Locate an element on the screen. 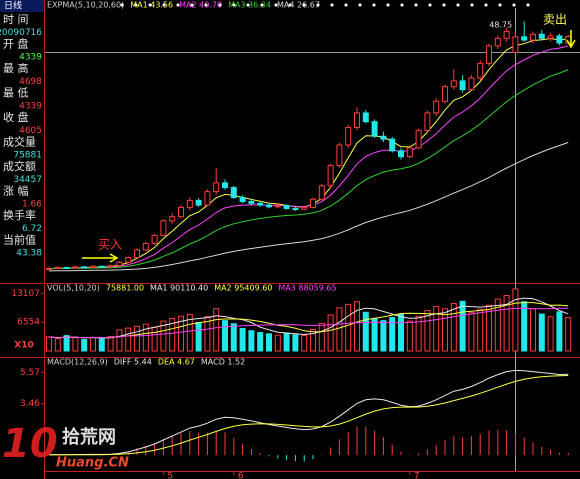 This screenshot has height=479, width=580. sidebar-label: 收 盘 is located at coordinates (16, 117).